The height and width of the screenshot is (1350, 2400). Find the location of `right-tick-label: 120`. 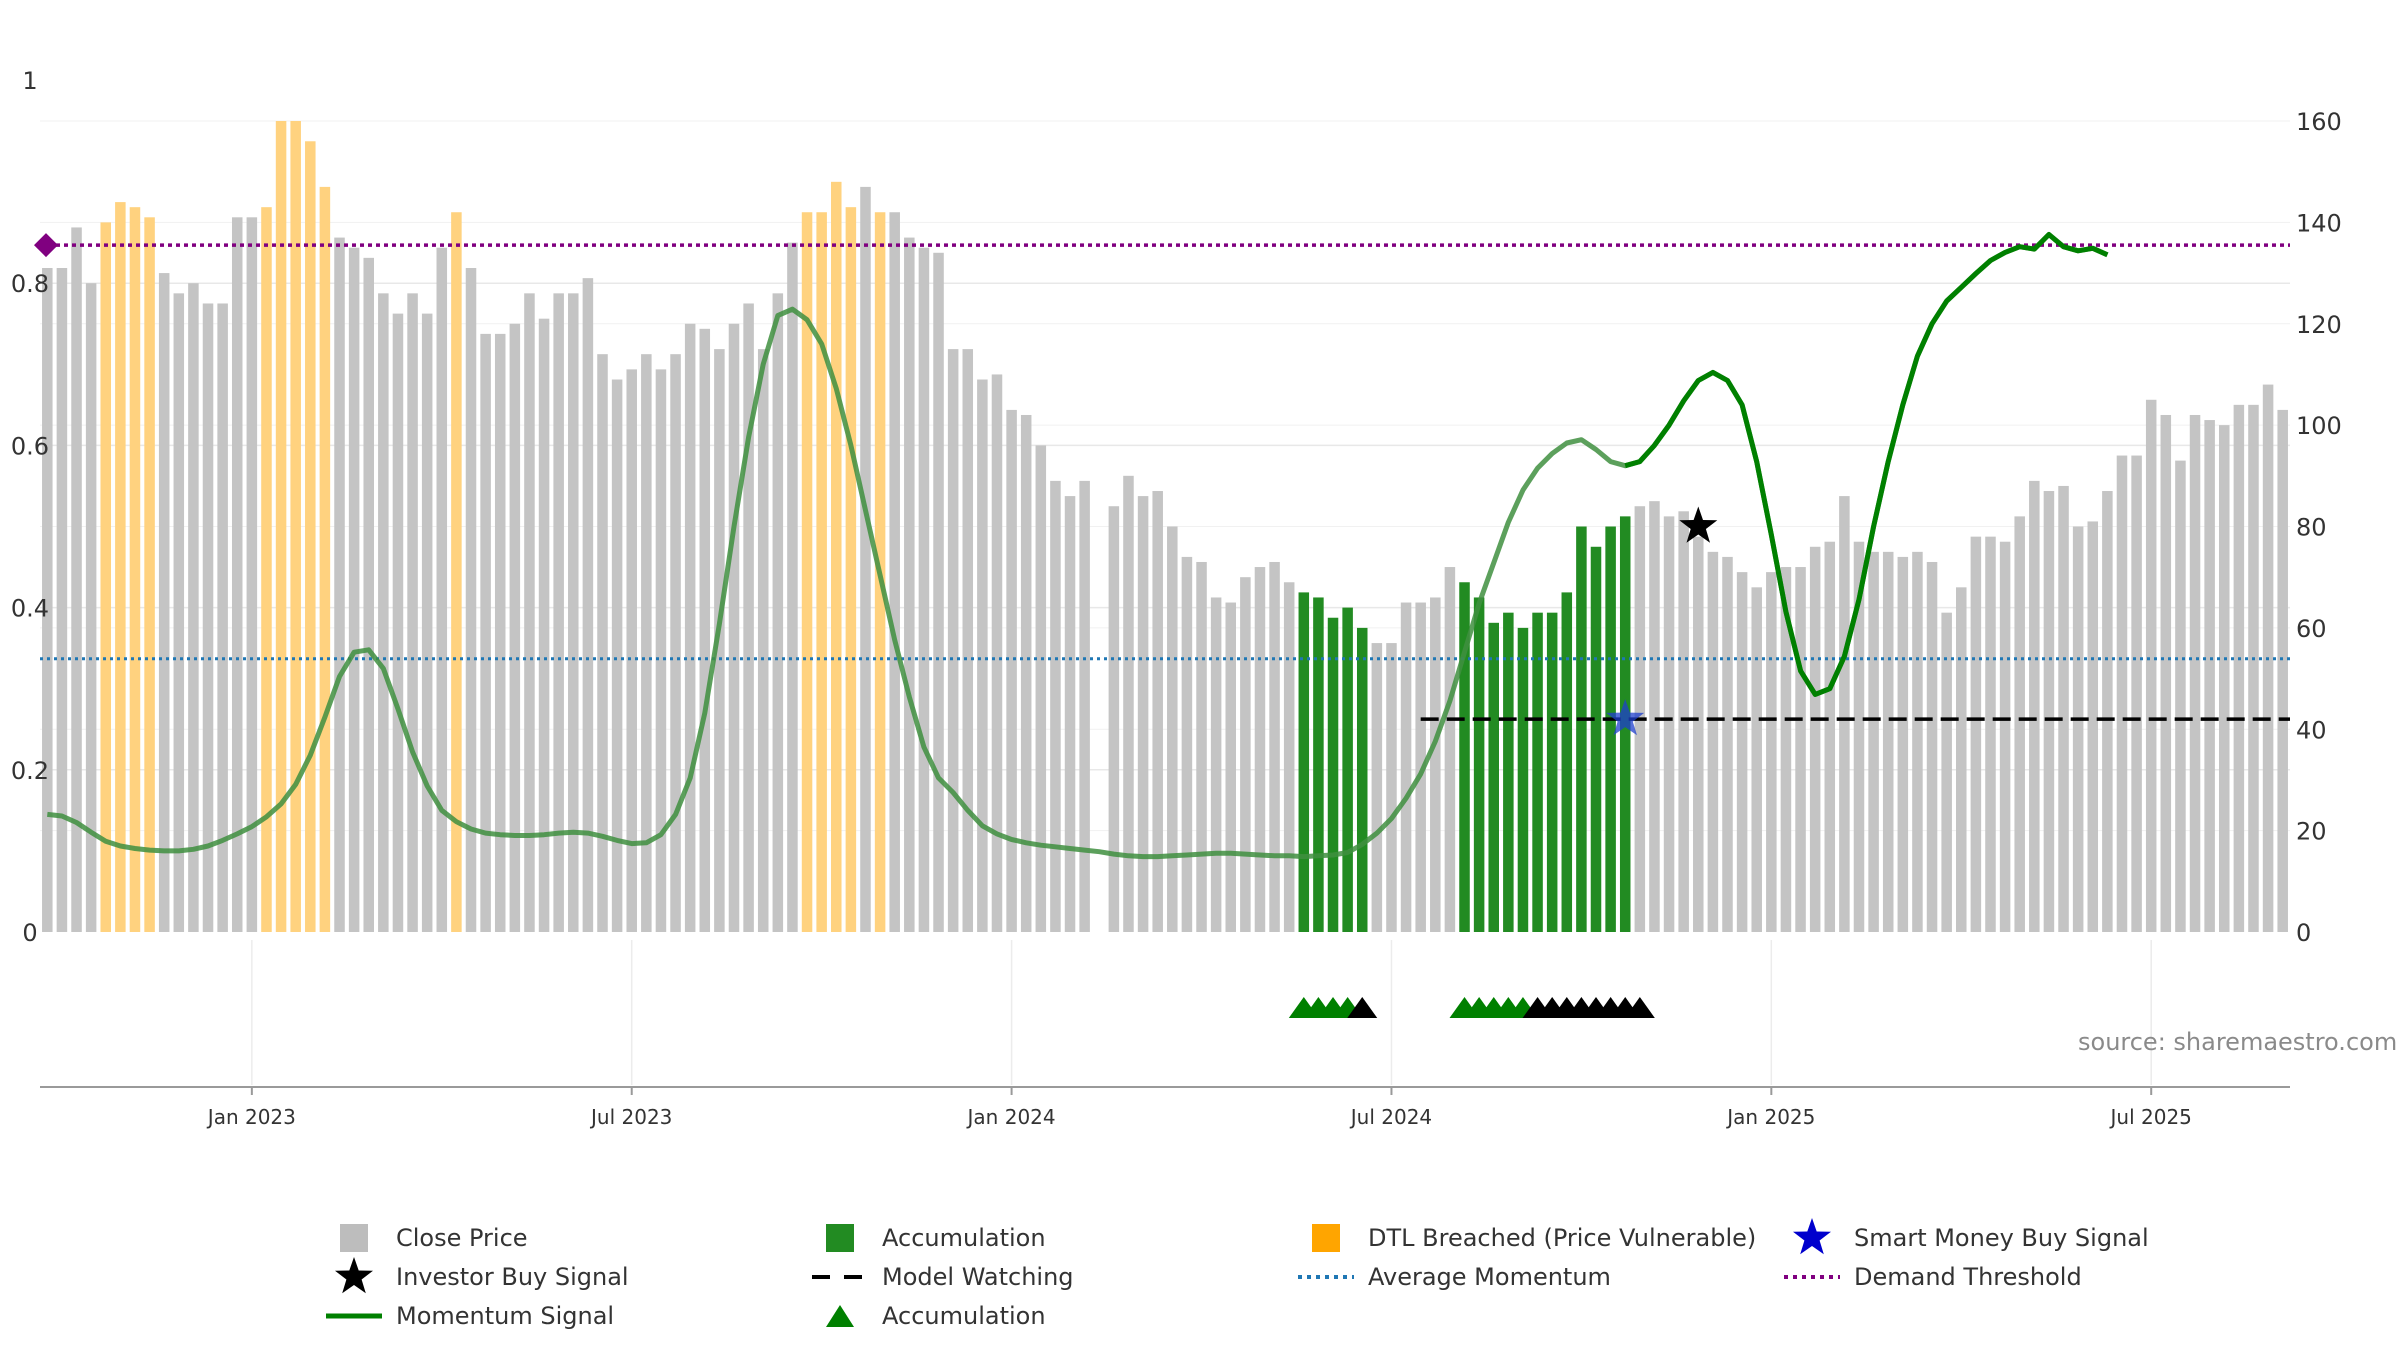

right-tick-label: 120 is located at coordinates (2319, 325).